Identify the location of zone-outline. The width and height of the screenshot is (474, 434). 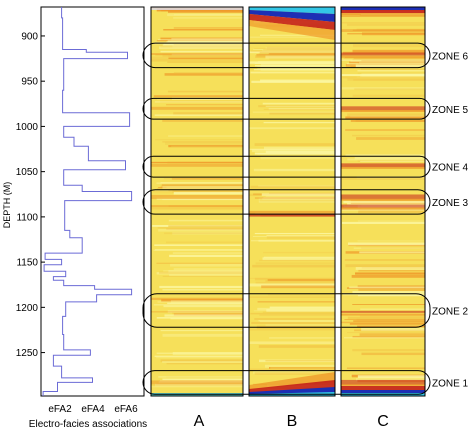
(286, 310).